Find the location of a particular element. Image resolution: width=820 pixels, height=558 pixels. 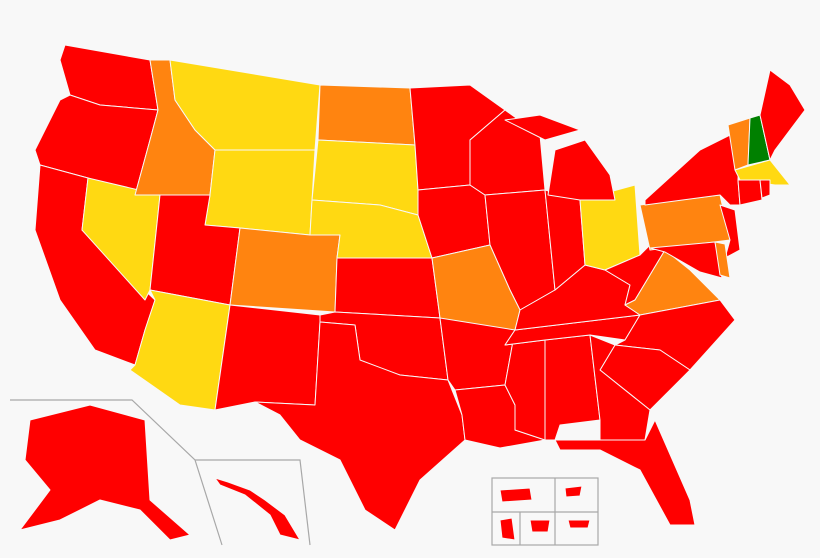

state-ga is located at coordinates (620, 387).